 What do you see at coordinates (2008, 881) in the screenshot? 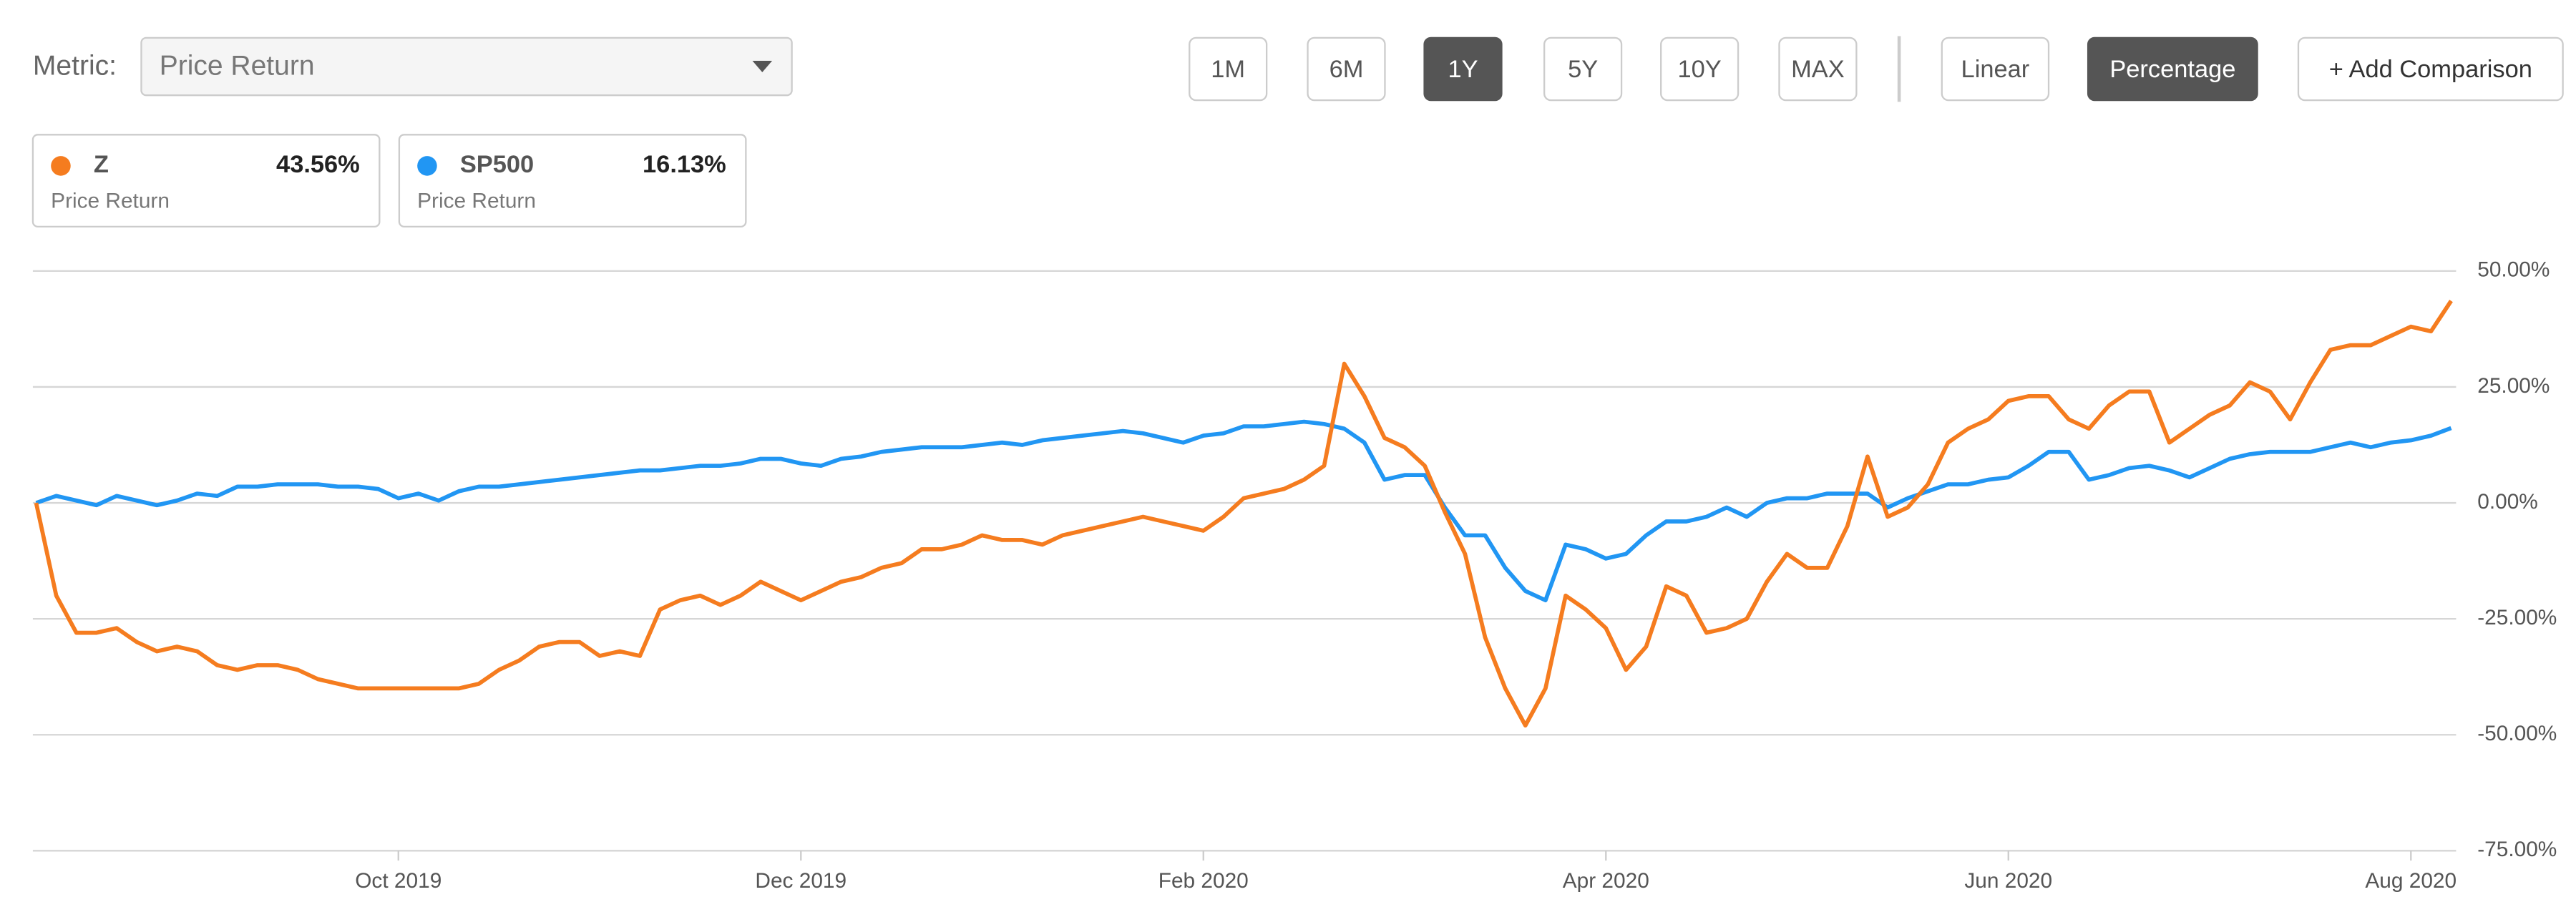
I see `x-tick-label: Jun 2020` at bounding box center [2008, 881].